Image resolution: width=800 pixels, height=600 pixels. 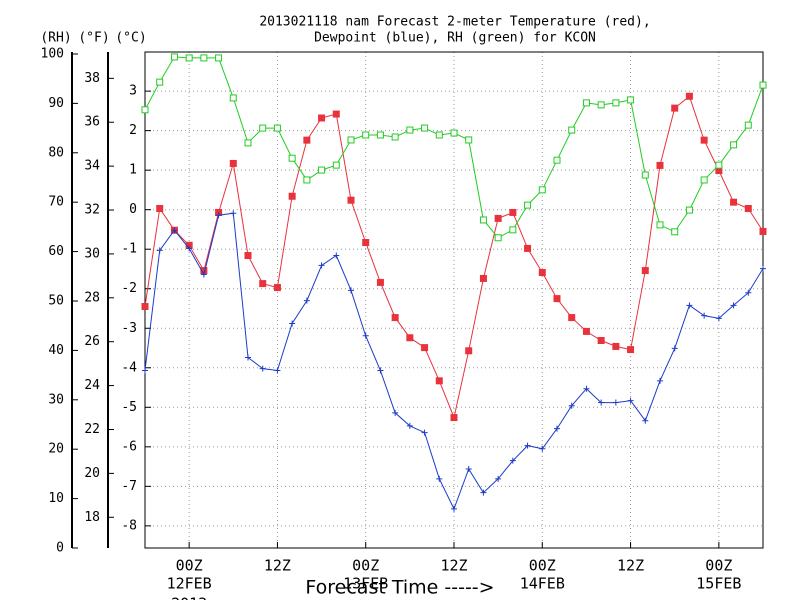 What do you see at coordinates (92, 210) in the screenshot?
I see `f-tick-label: 32` at bounding box center [92, 210].